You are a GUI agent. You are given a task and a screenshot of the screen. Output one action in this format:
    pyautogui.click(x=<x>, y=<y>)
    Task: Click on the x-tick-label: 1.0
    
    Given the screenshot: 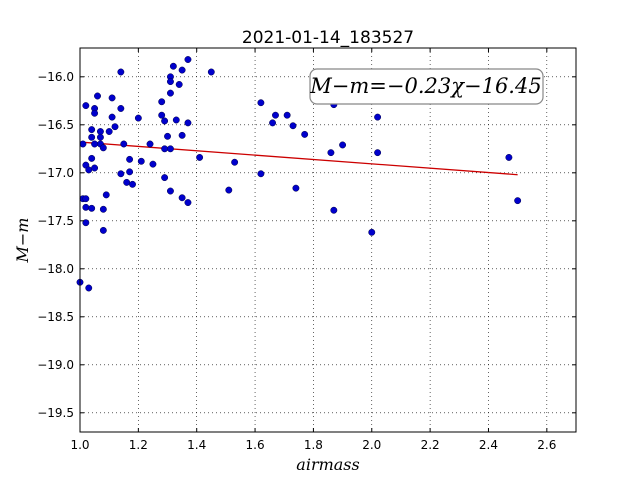 What is the action you would take?
    pyautogui.click(x=79, y=445)
    